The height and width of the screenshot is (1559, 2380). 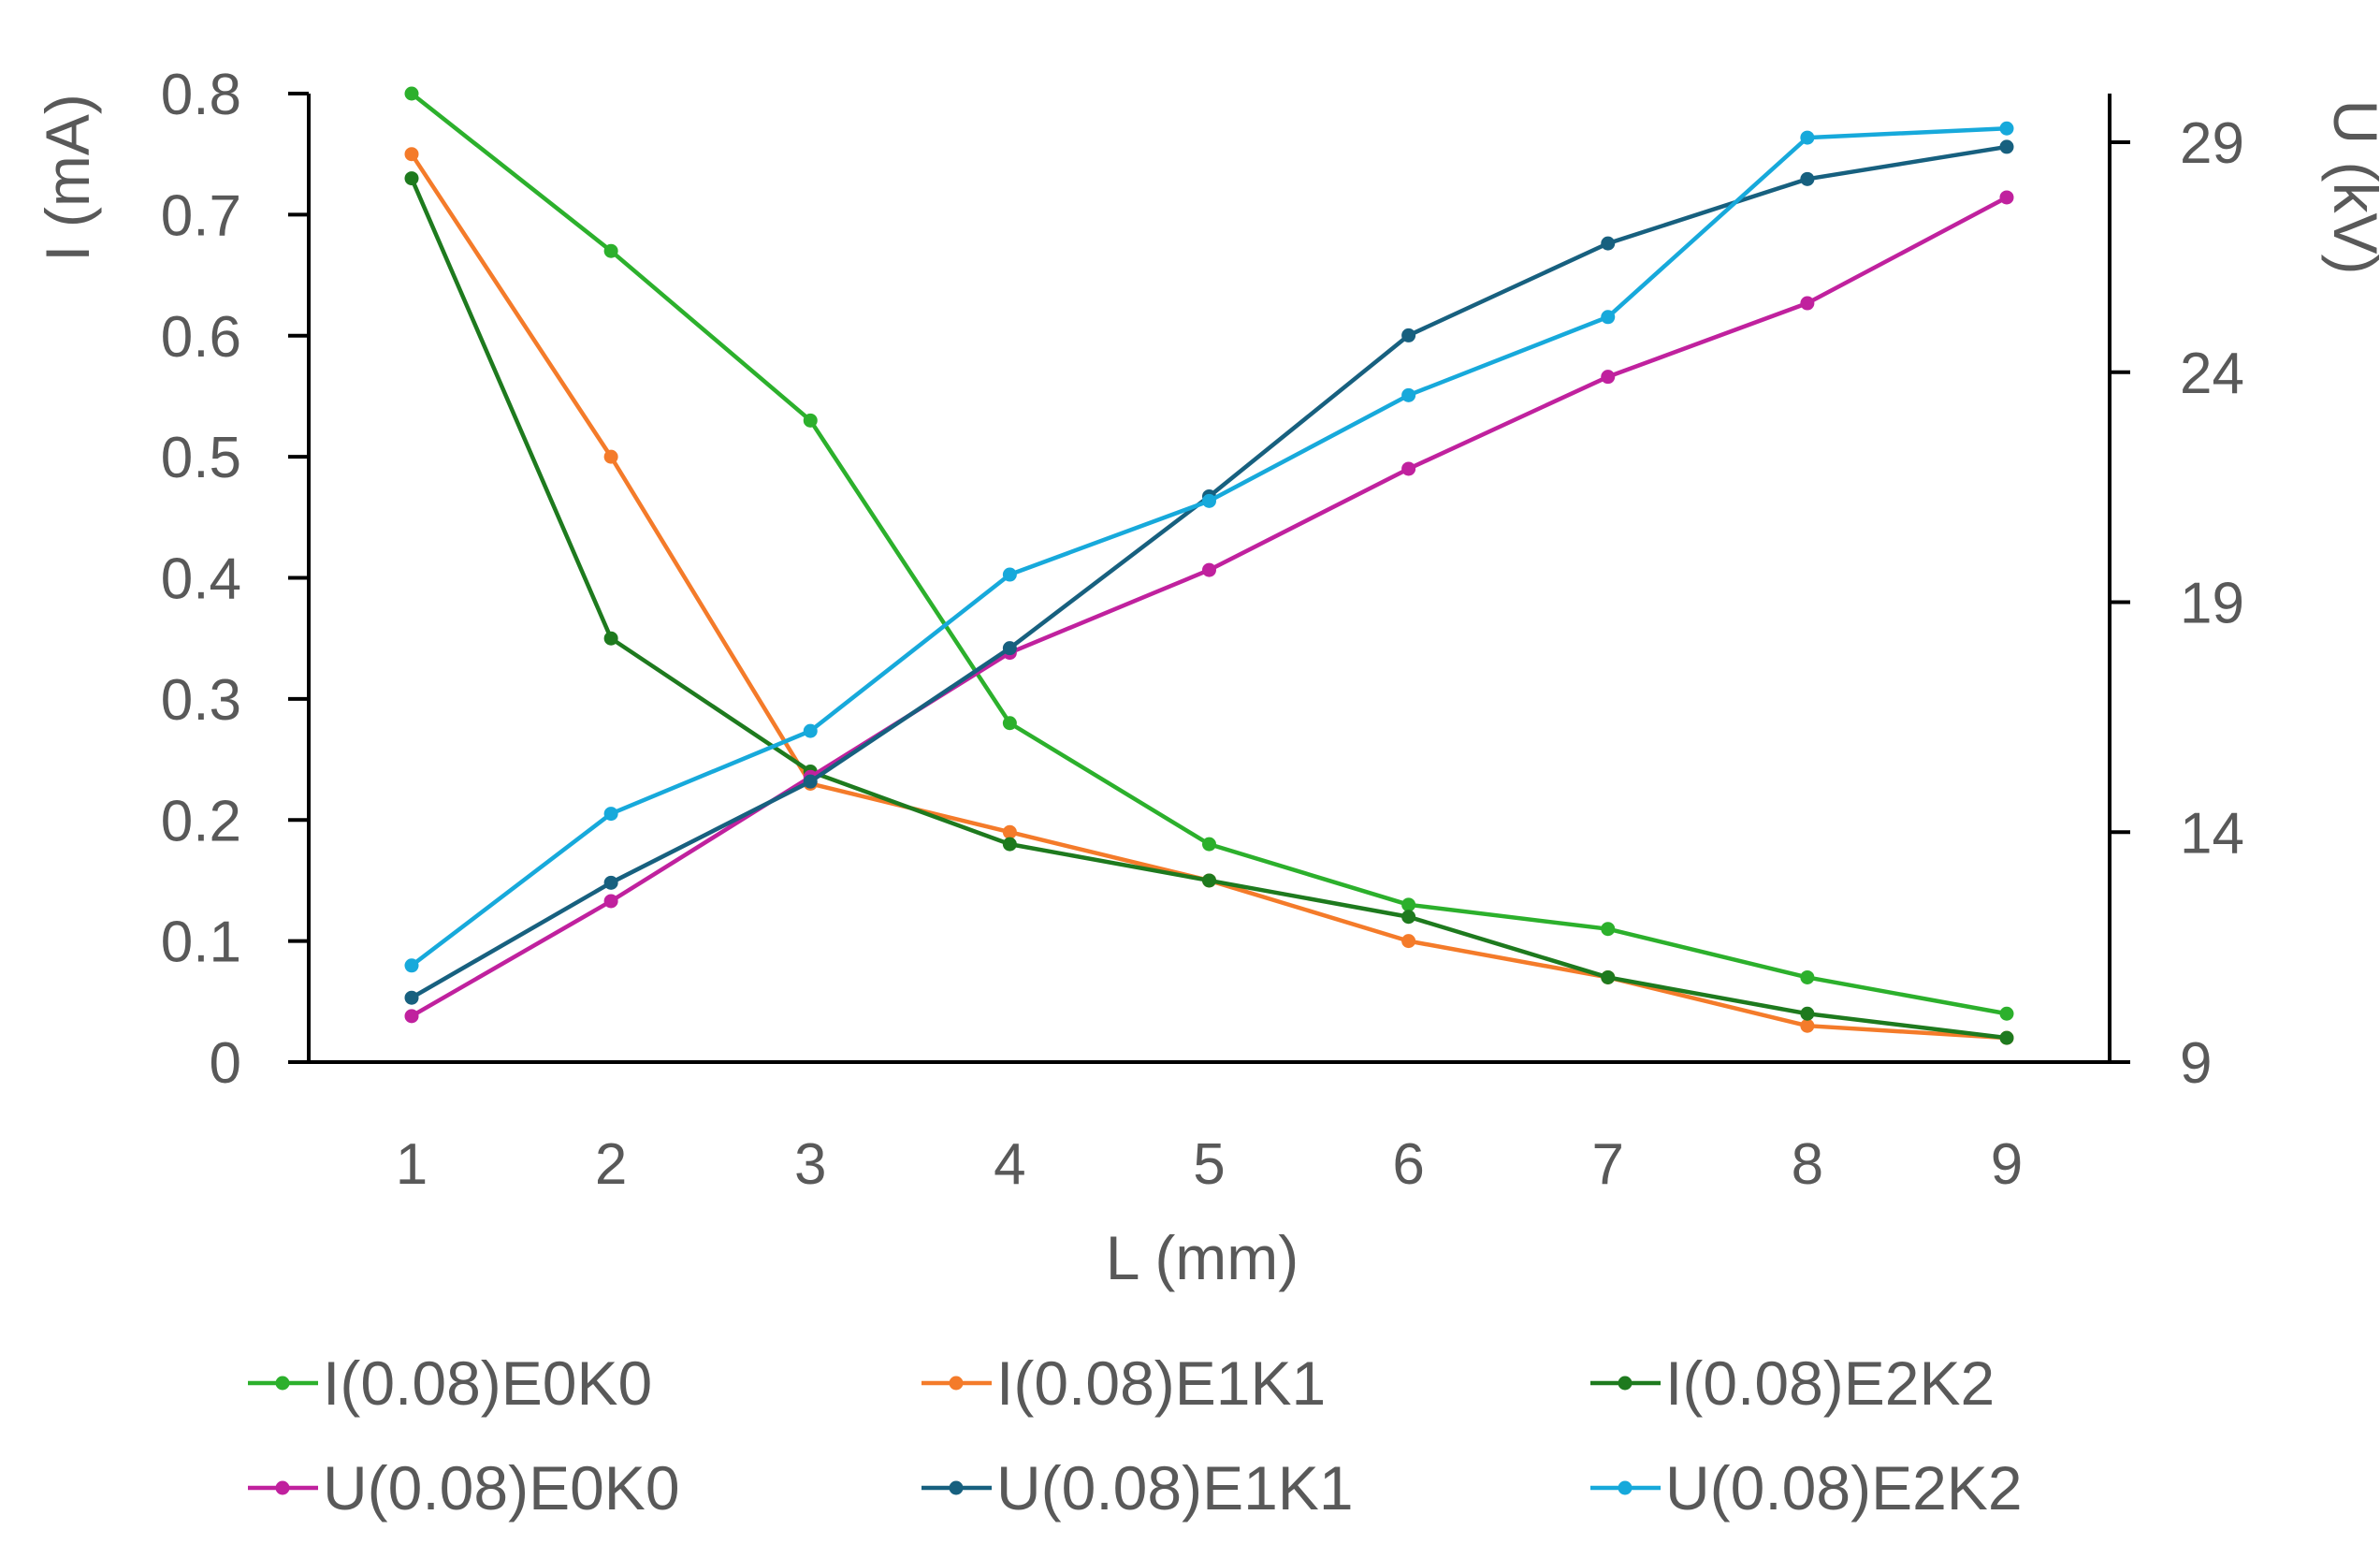 I want to click on left-tick-label: 0.3, so click(x=201, y=700).